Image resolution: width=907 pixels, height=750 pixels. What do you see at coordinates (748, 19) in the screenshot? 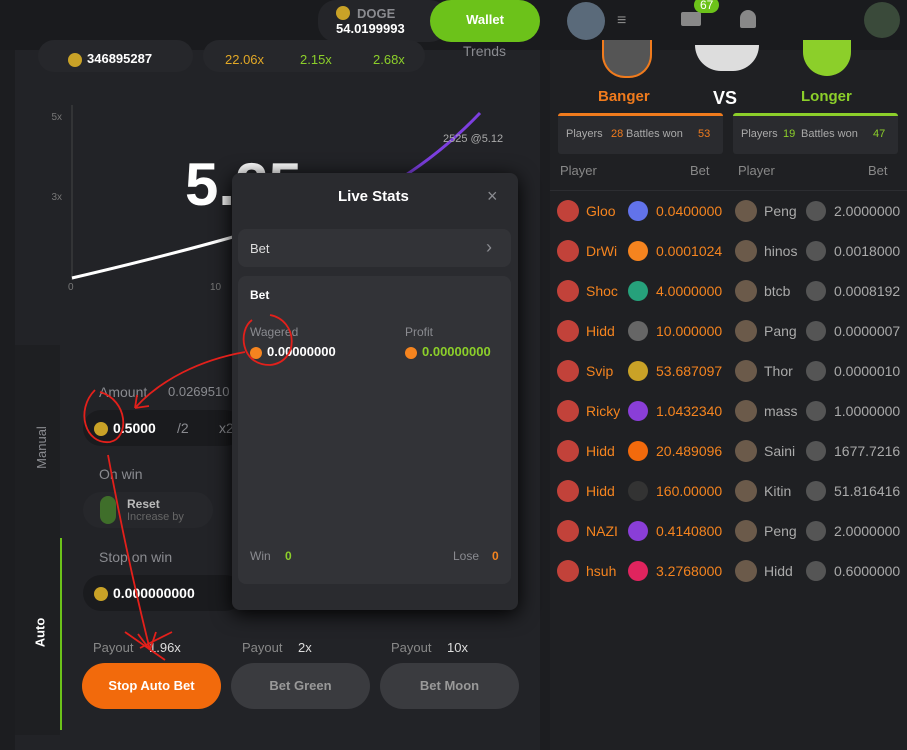
I see `bell-icon` at bounding box center [748, 19].